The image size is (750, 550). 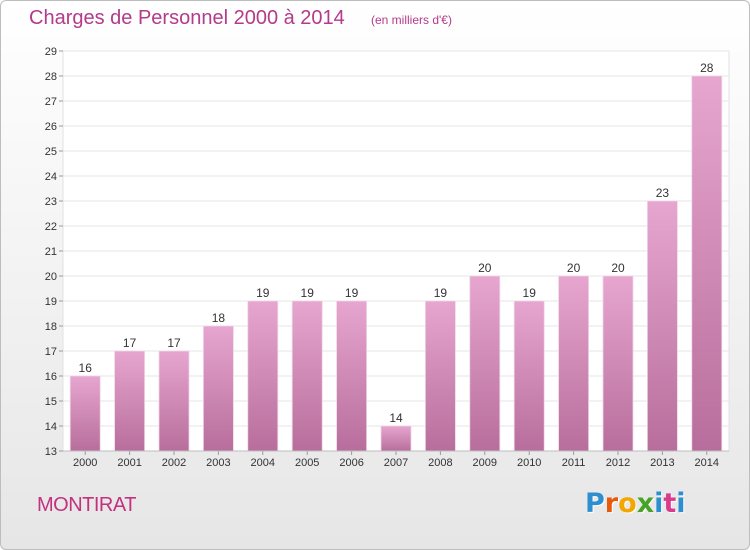 What do you see at coordinates (51, 452) in the screenshot?
I see `y-tick-label: 13` at bounding box center [51, 452].